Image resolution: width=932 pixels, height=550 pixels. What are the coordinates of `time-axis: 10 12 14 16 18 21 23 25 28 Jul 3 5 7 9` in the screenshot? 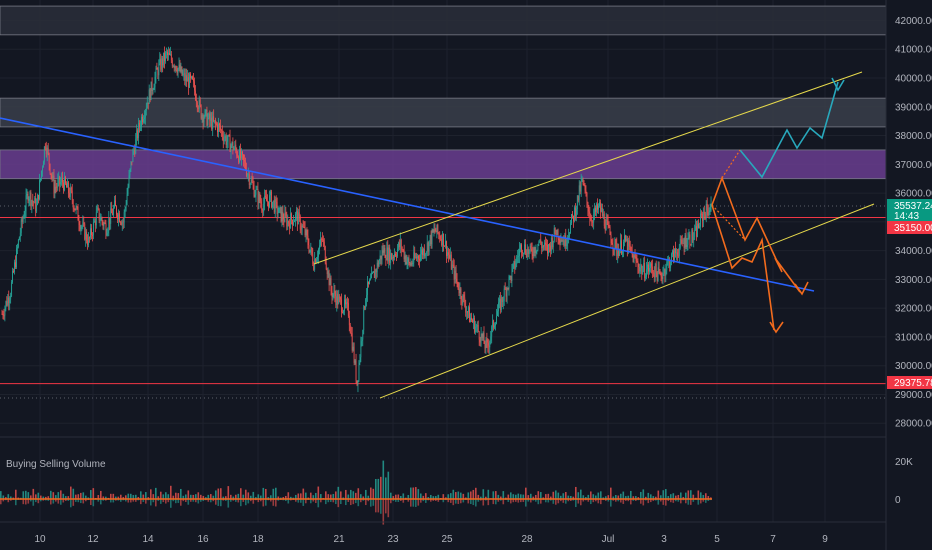 It's located at (431, 539).